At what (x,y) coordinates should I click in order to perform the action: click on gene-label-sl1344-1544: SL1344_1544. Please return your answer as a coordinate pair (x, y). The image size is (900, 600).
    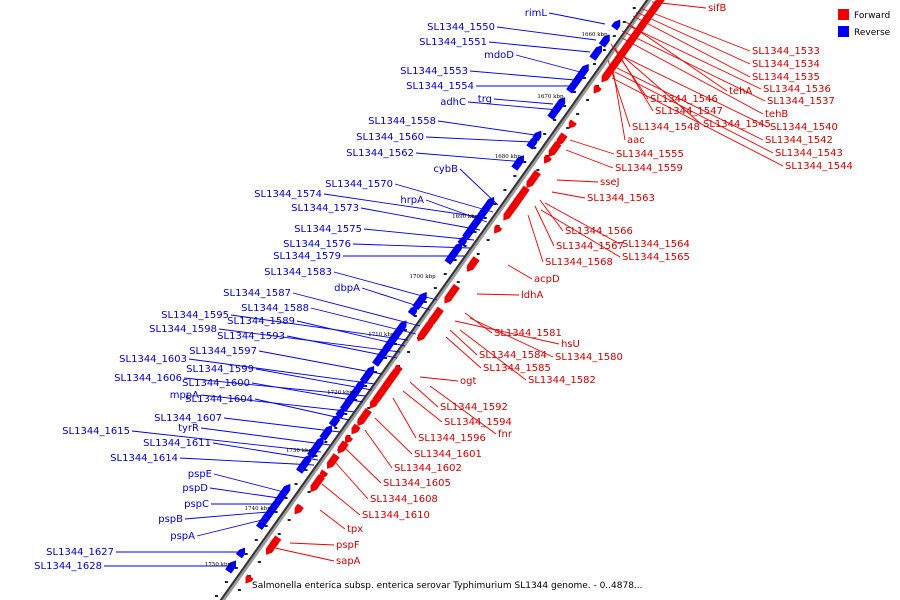
    Looking at the image, I should click on (819, 166).